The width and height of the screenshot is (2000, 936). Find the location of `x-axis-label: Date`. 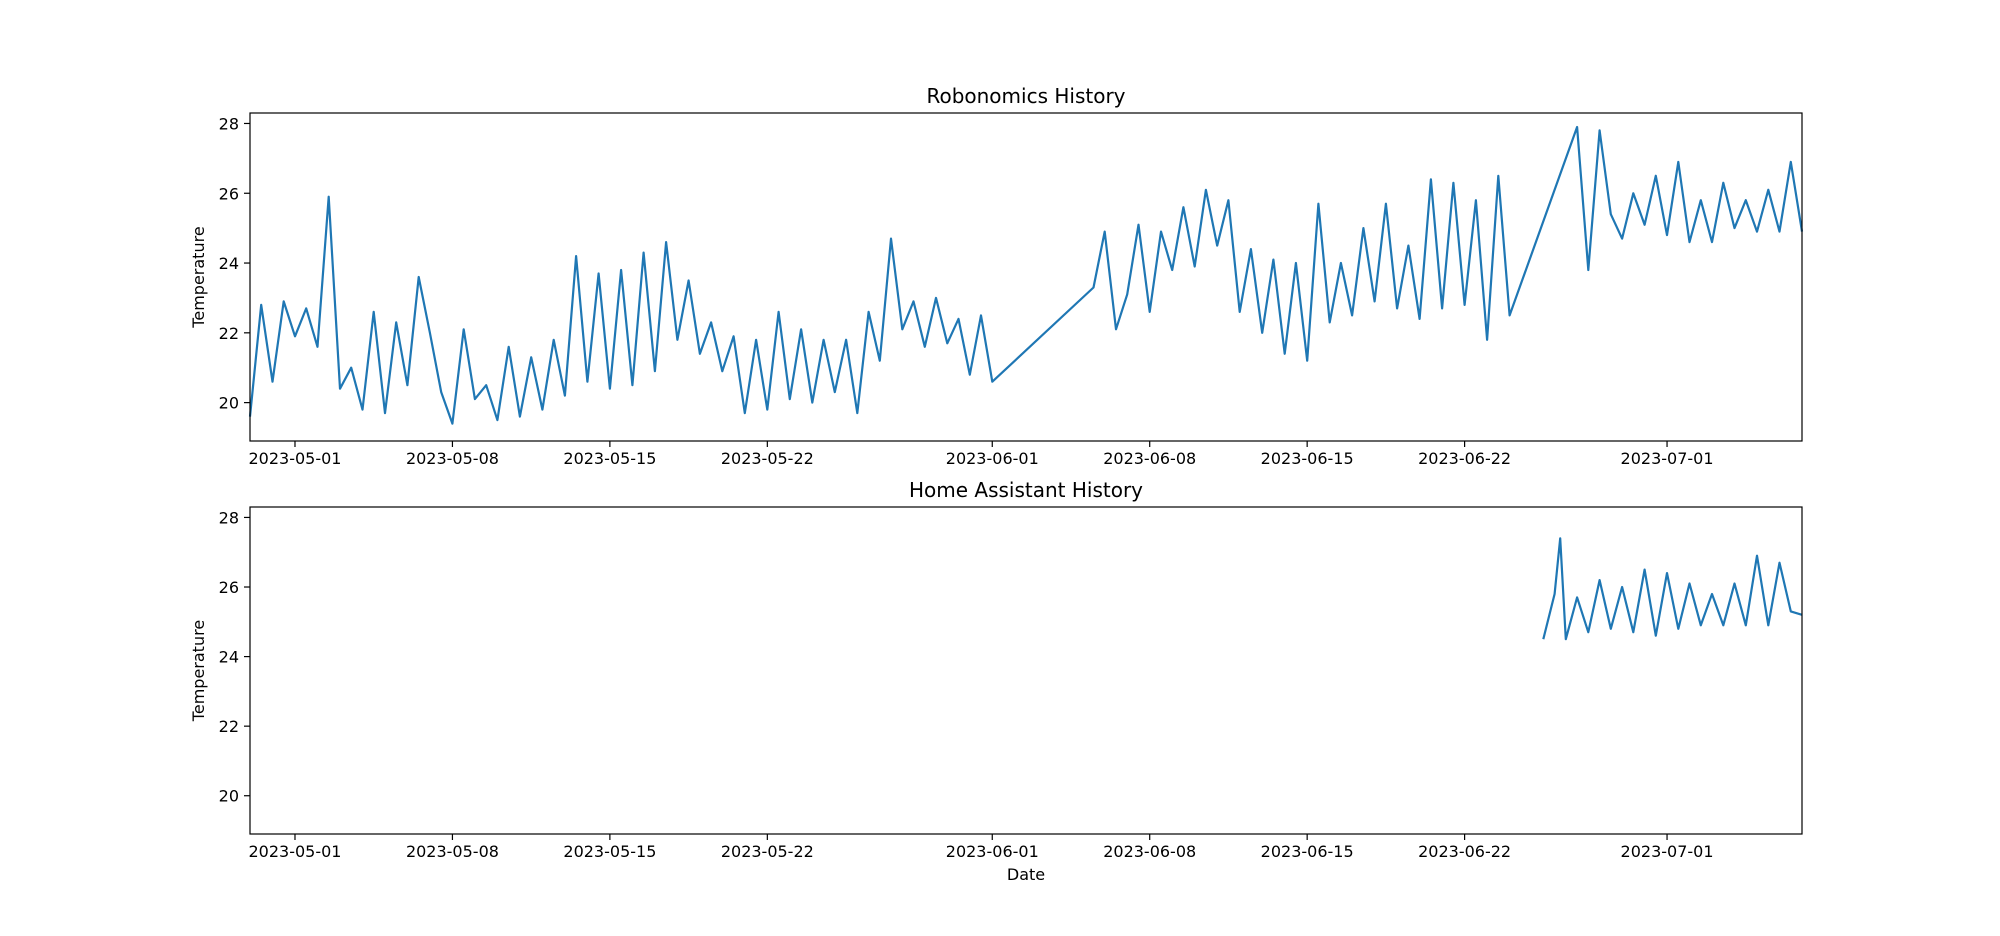

x-axis-label: Date is located at coordinates (1026, 874).